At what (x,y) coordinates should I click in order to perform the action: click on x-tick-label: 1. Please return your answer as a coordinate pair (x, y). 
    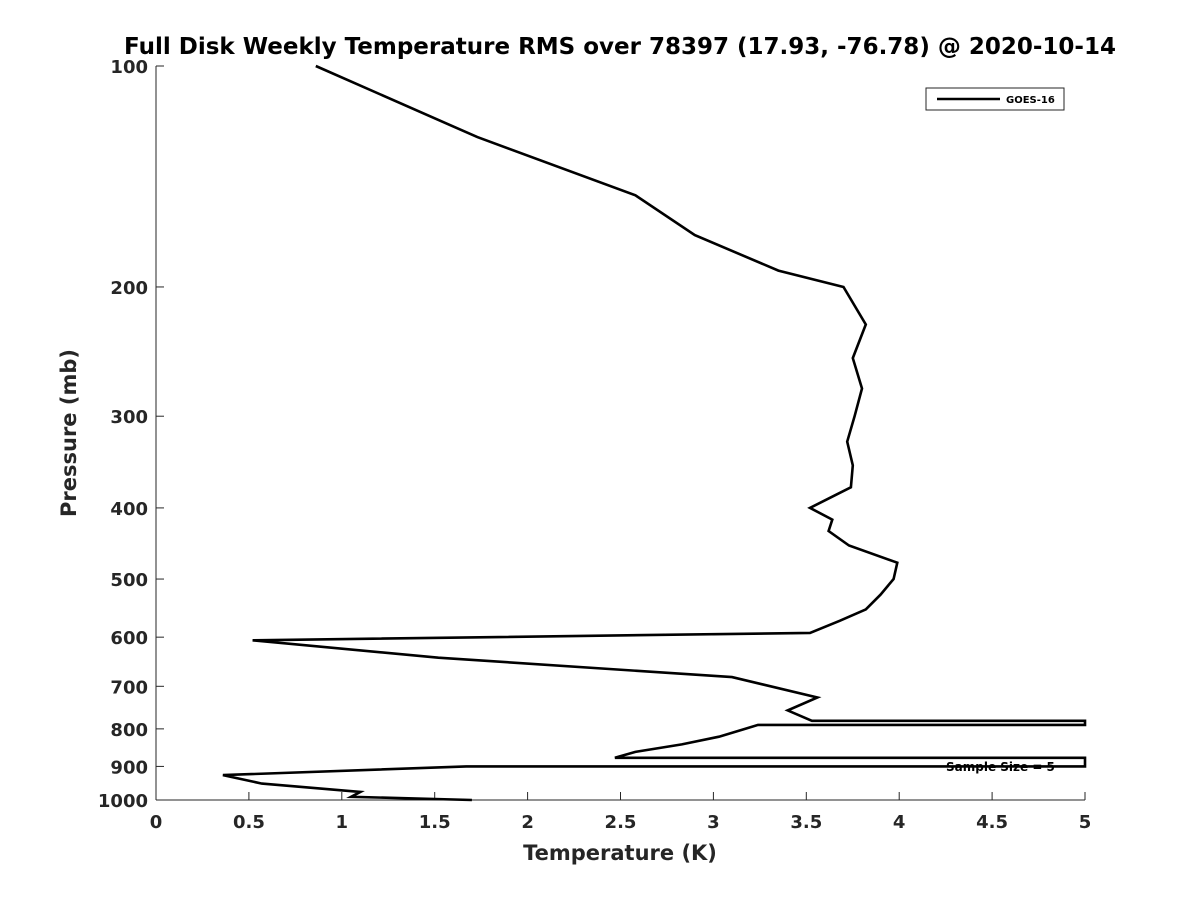
    Looking at the image, I should click on (342, 822).